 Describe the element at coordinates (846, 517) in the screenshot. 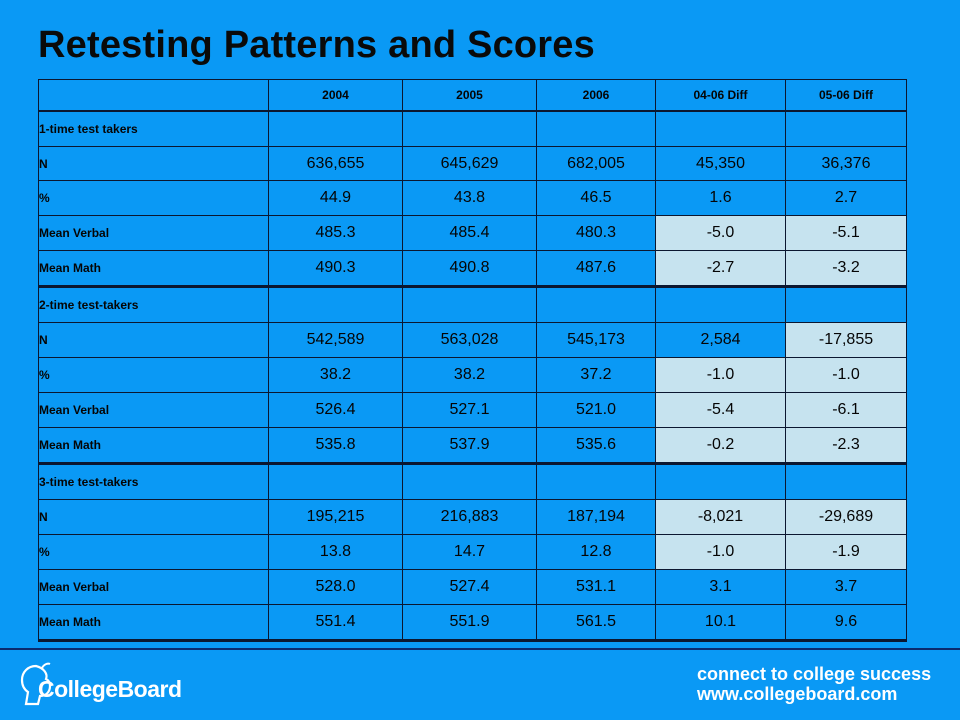

I see `value-cell: -29,689` at that location.